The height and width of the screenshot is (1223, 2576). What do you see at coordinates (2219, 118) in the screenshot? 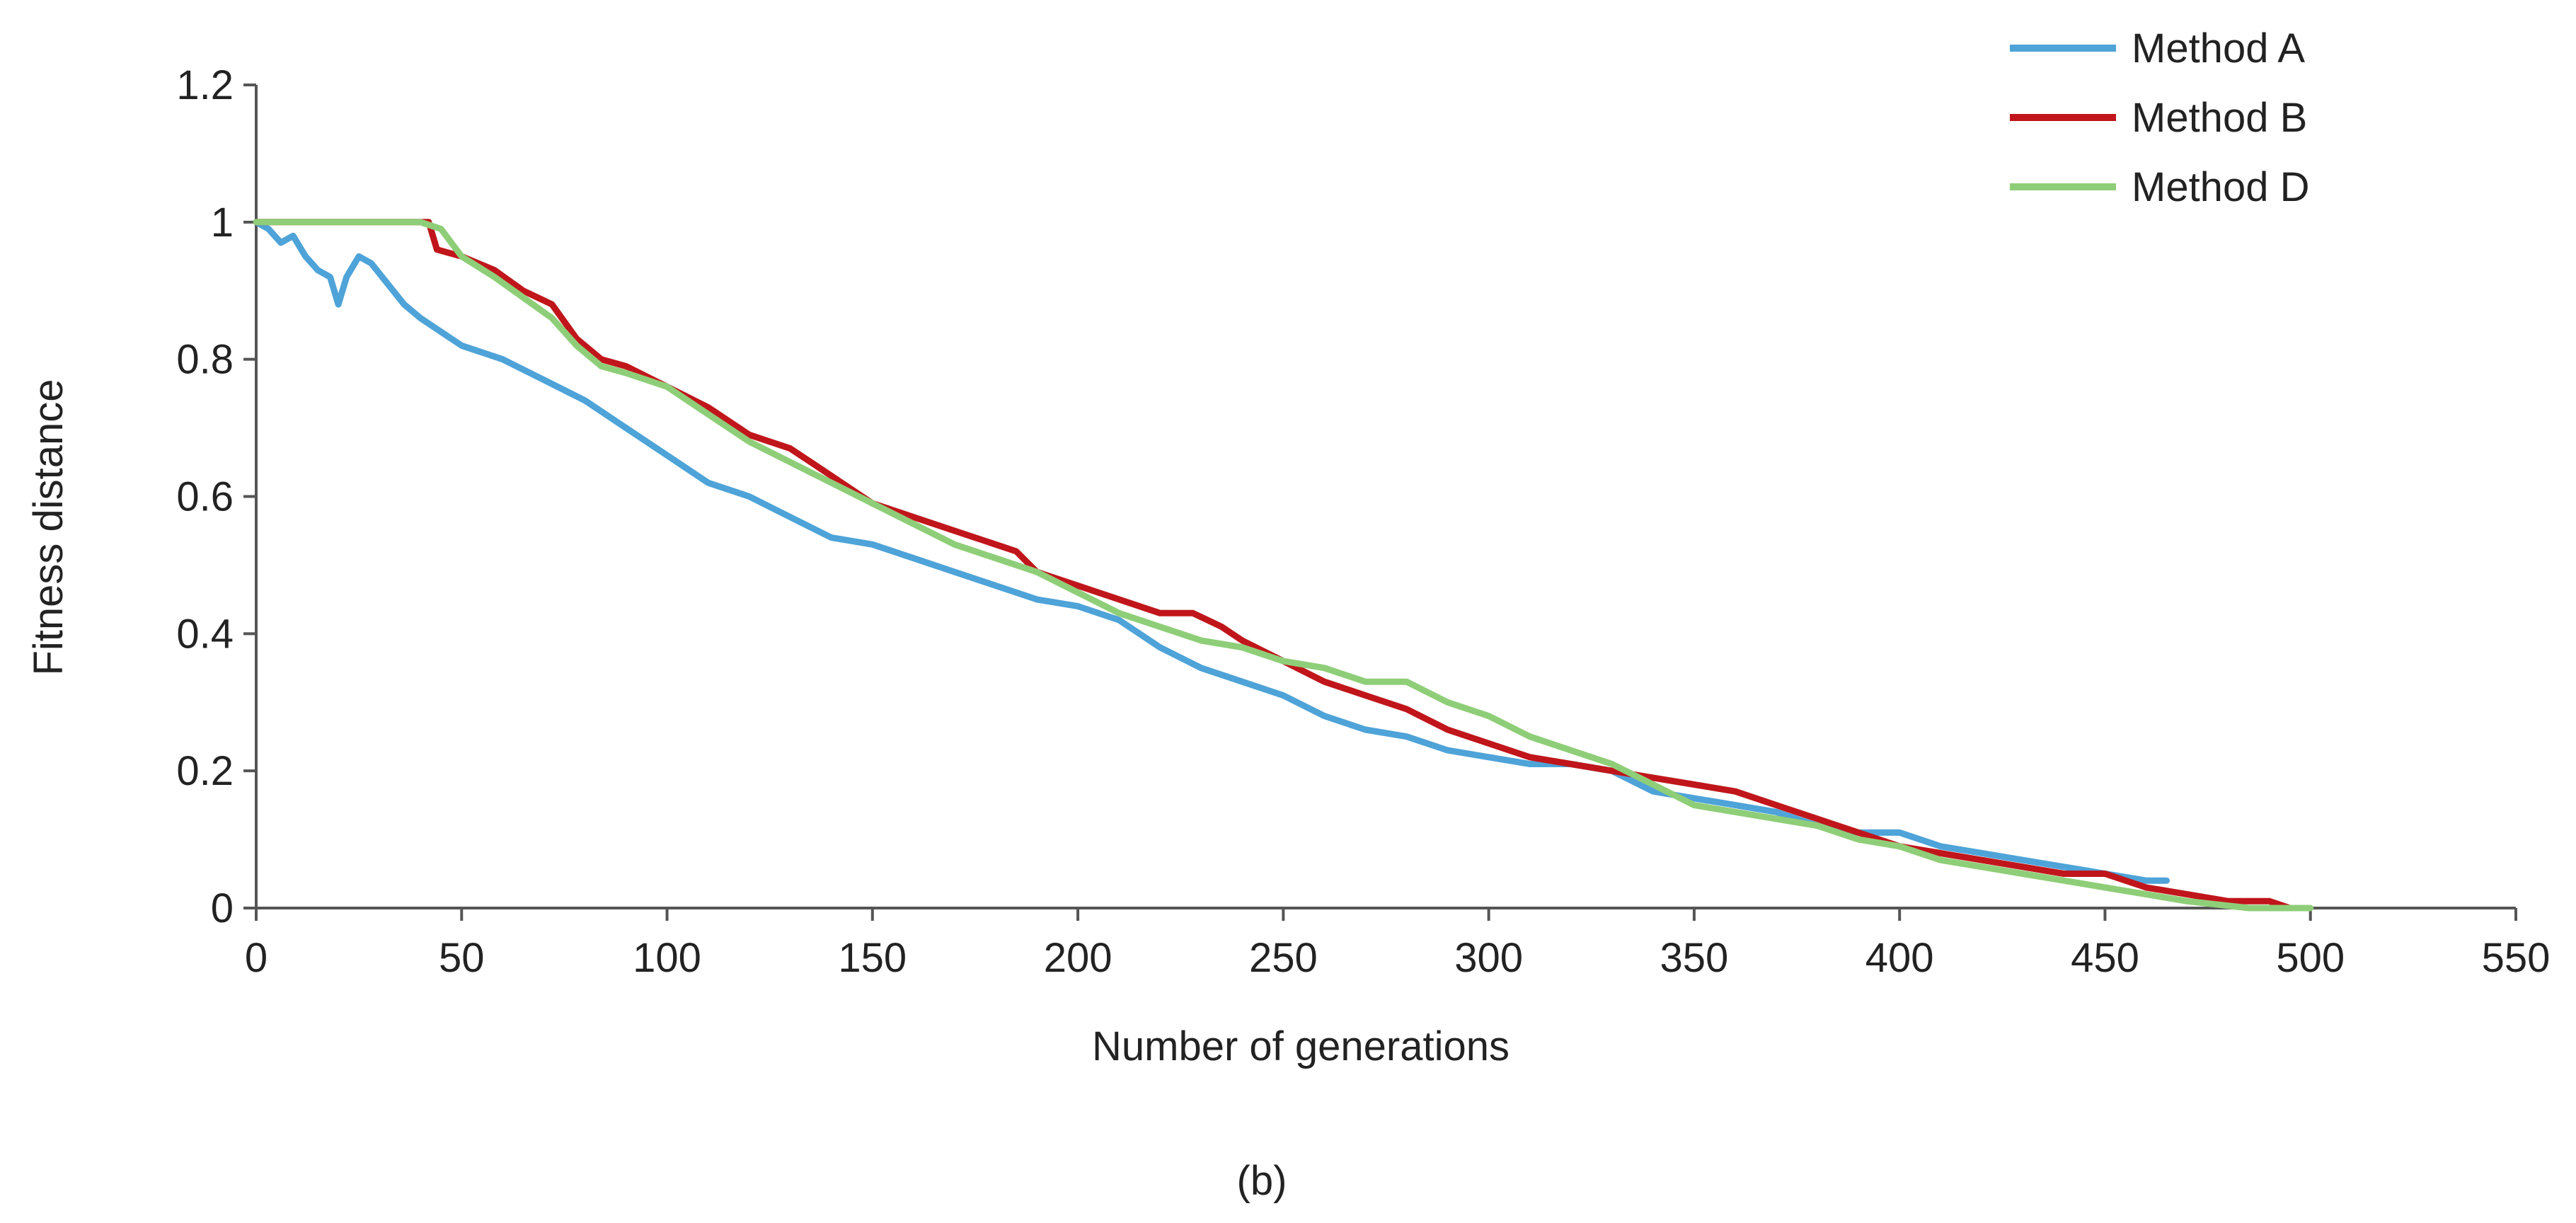
I see `legend-label: Method B` at bounding box center [2219, 118].